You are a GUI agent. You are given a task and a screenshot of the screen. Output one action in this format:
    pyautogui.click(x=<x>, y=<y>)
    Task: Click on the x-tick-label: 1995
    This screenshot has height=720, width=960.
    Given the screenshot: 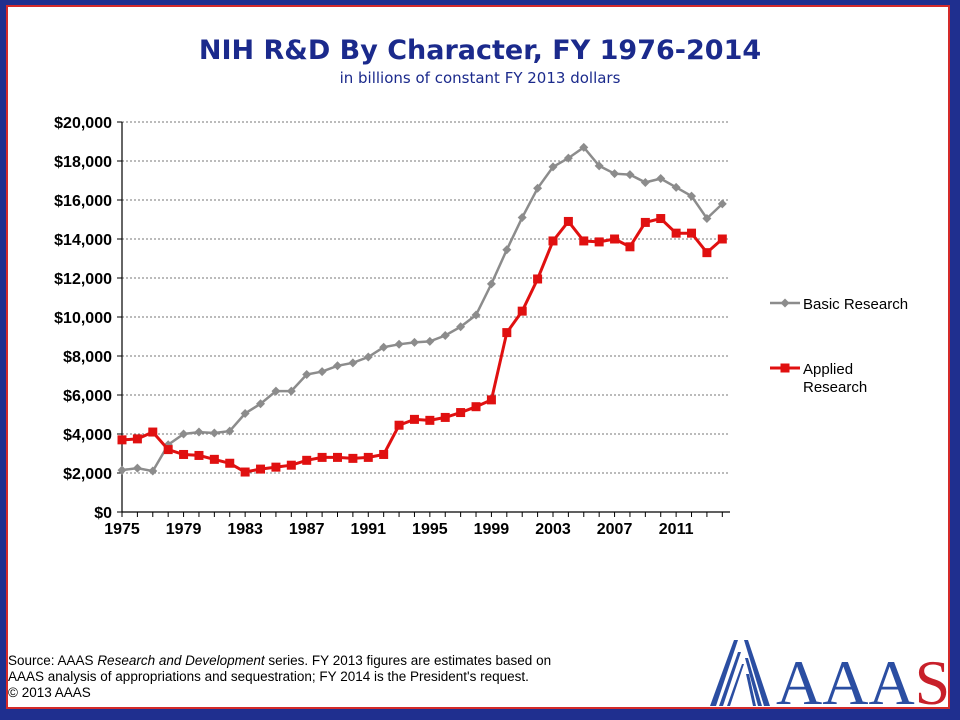 What is the action you would take?
    pyautogui.click(x=430, y=529)
    